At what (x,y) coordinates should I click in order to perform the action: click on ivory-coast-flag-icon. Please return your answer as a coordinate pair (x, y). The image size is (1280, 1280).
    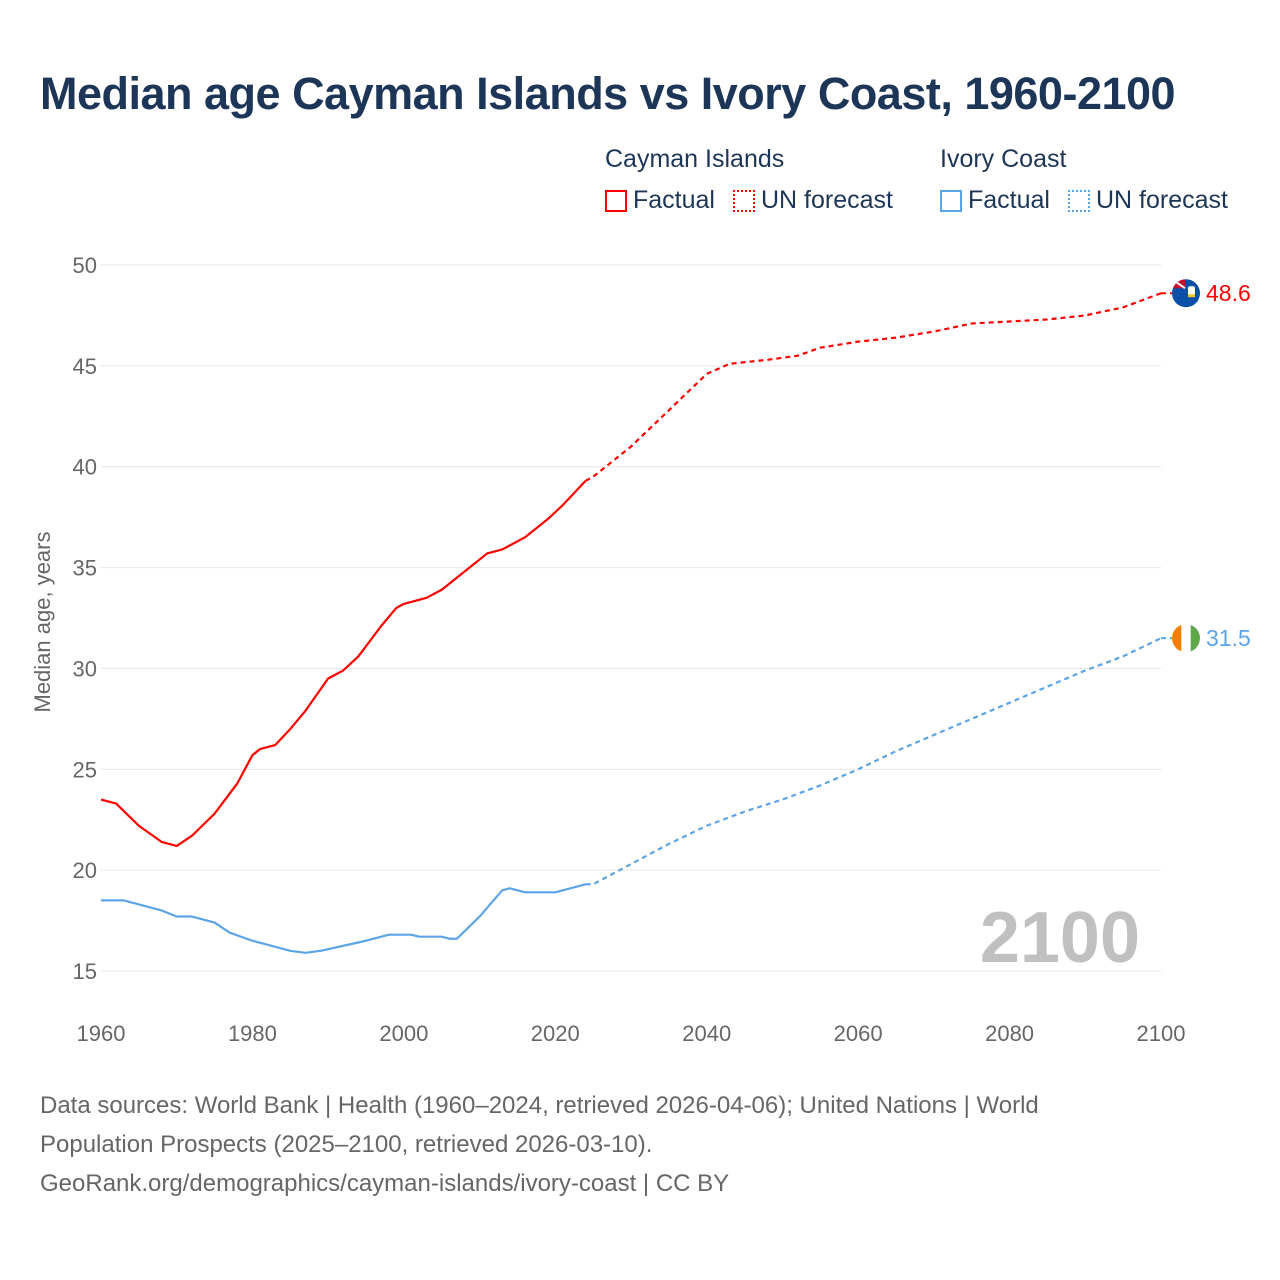
    Looking at the image, I should click on (1186, 638).